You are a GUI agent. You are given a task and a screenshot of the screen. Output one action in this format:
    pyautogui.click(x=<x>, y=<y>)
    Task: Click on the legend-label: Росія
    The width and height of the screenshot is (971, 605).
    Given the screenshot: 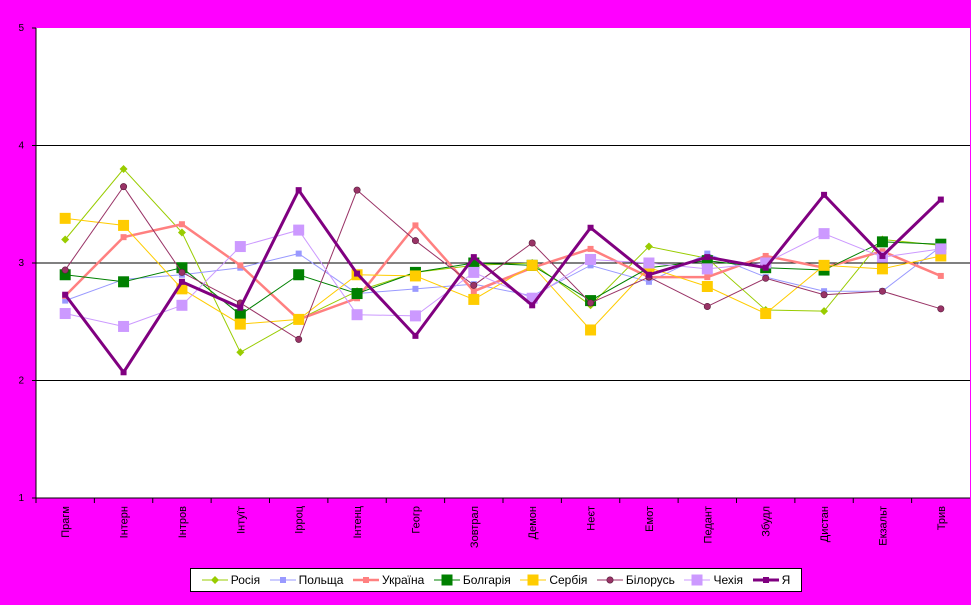 What is the action you would take?
    pyautogui.click(x=245, y=580)
    